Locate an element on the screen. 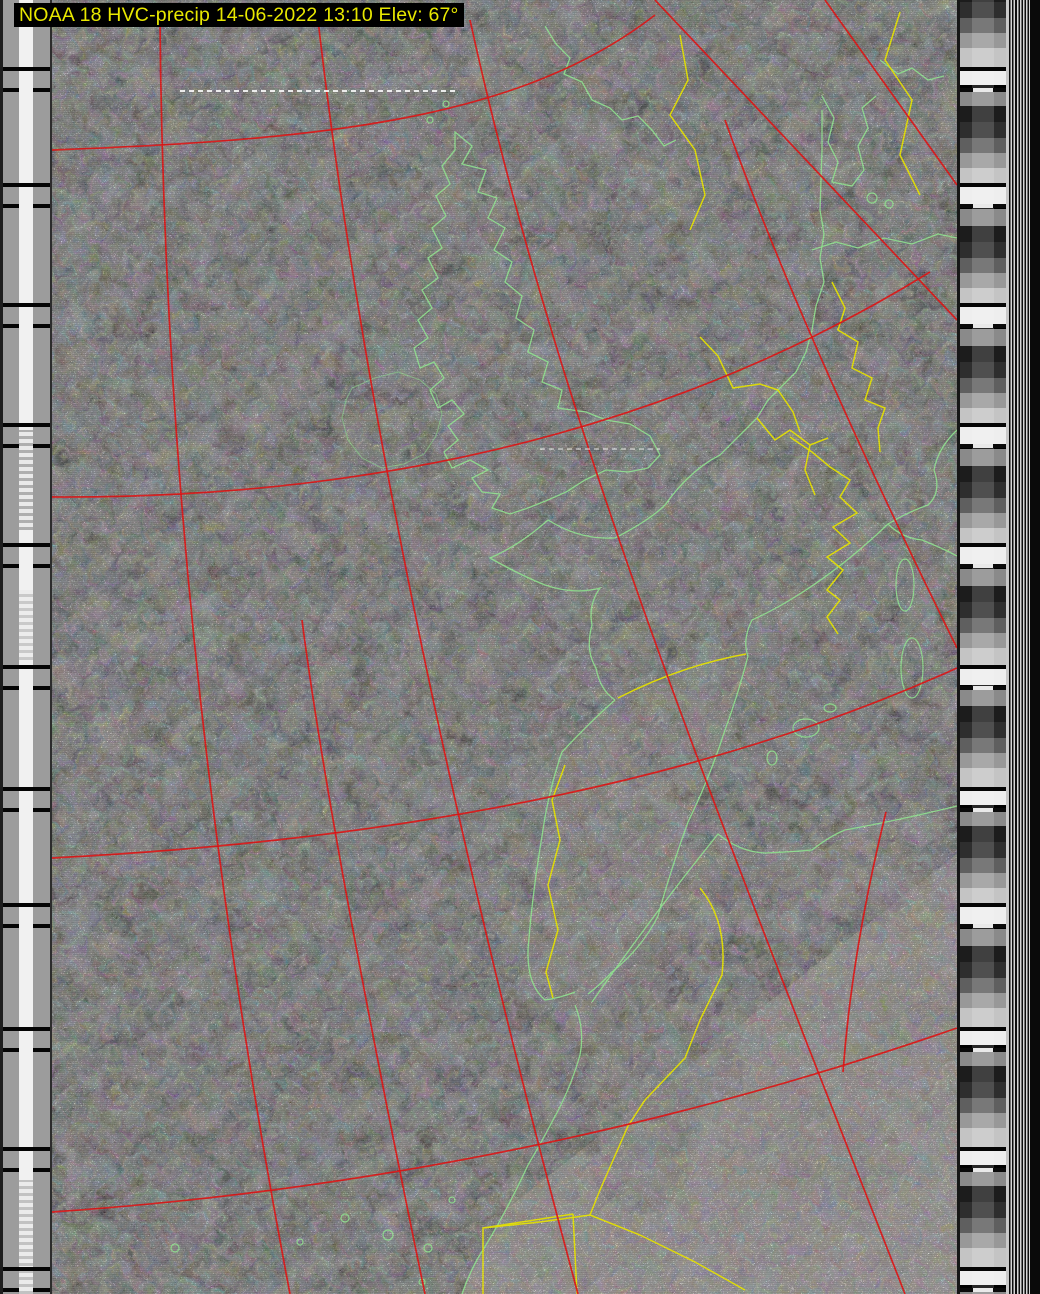 The image size is (1040, 1294). sync-bar-left is located at coordinates (26, 647).